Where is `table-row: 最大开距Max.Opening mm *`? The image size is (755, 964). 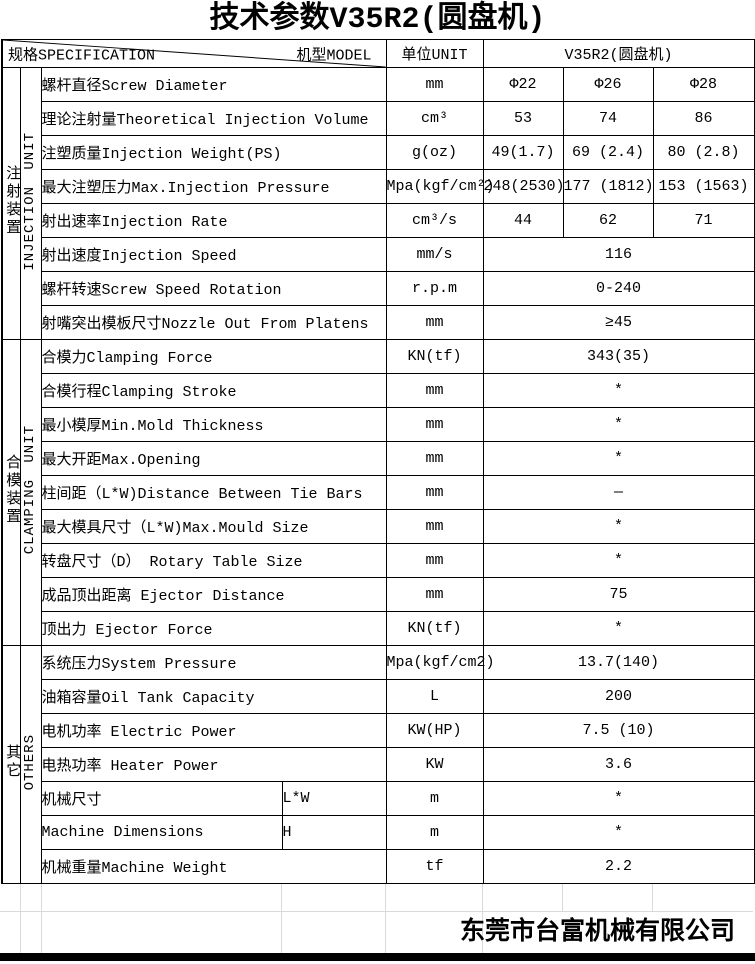 table-row: 最大开距Max.Opening mm * is located at coordinates (378, 458).